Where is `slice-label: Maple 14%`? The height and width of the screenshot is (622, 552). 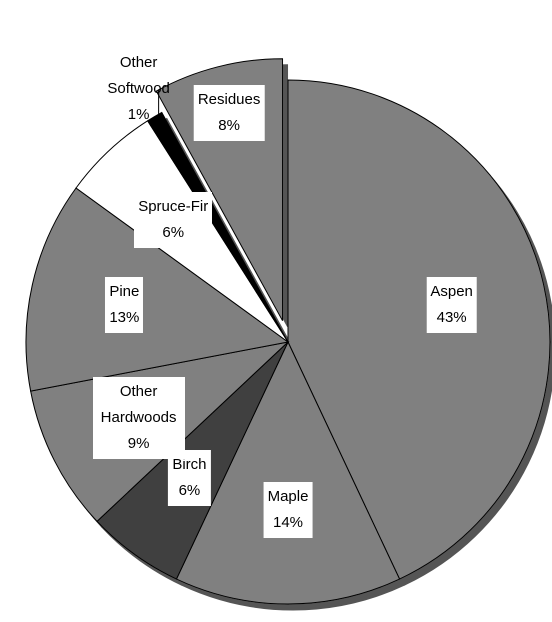 slice-label: Maple 14% is located at coordinates (288, 509).